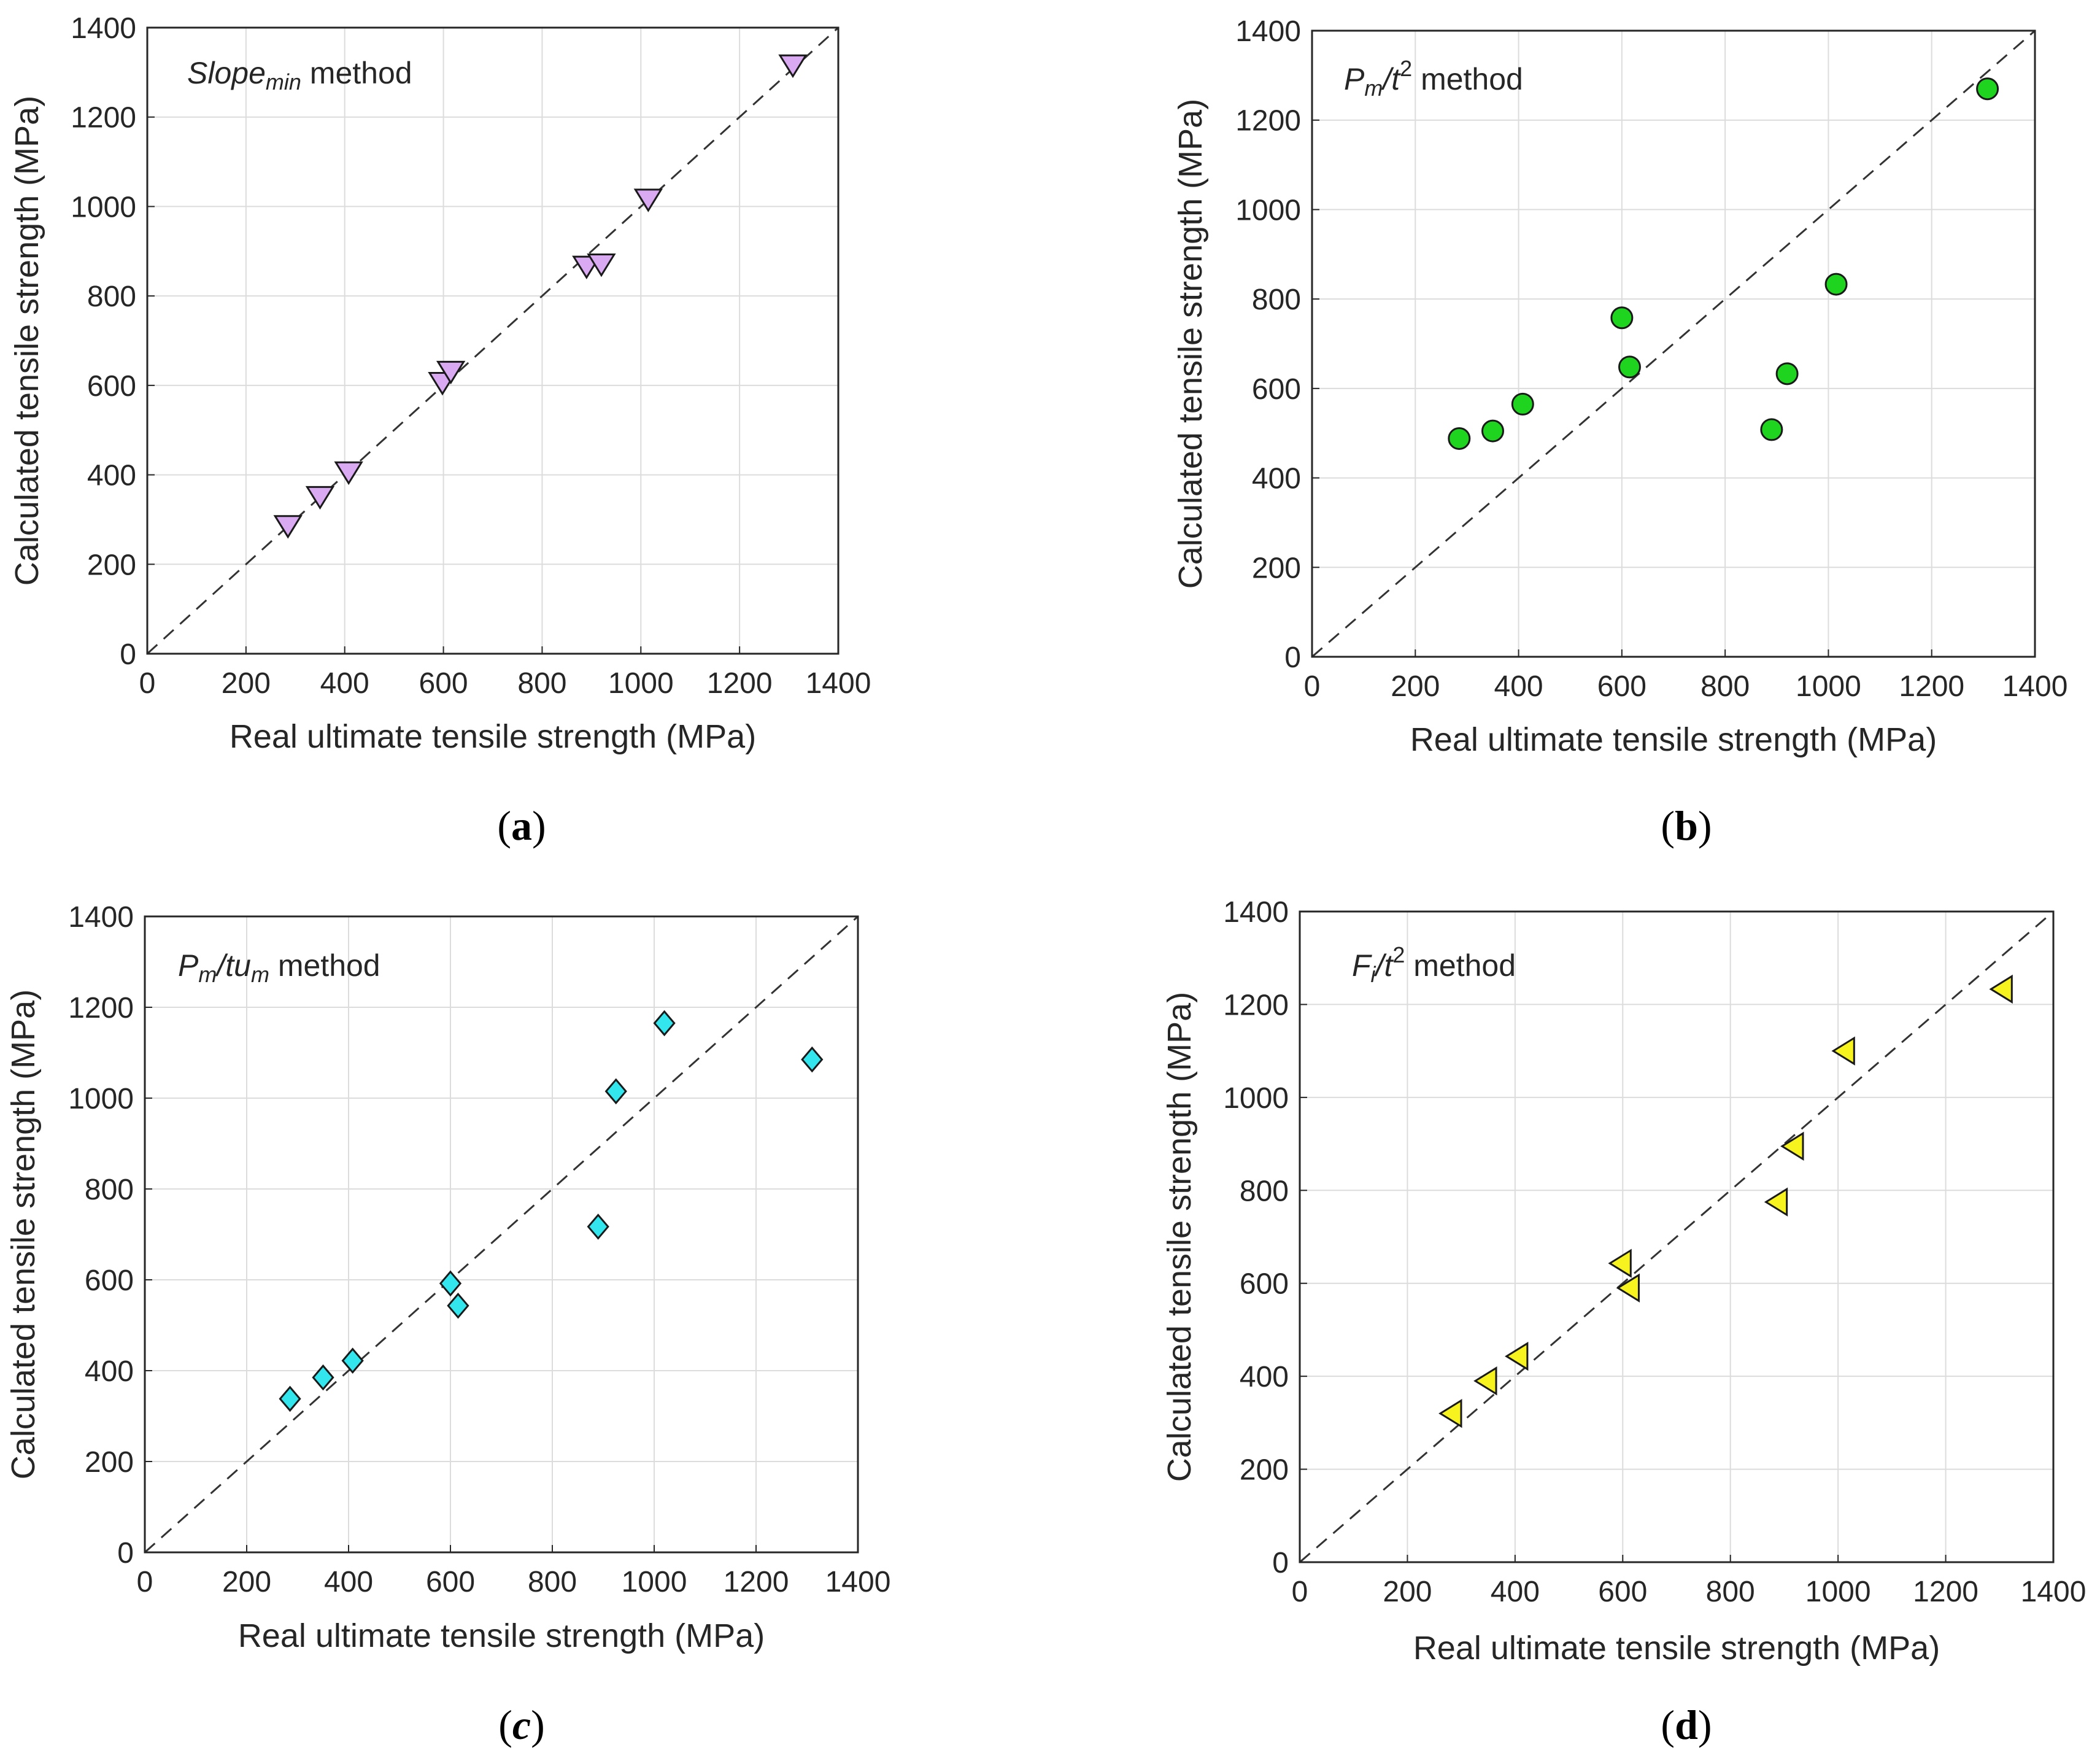  I want to click on x-tick-labels-c: 0 200 400 600 800 1000 1200 1400, so click(514, 1572).